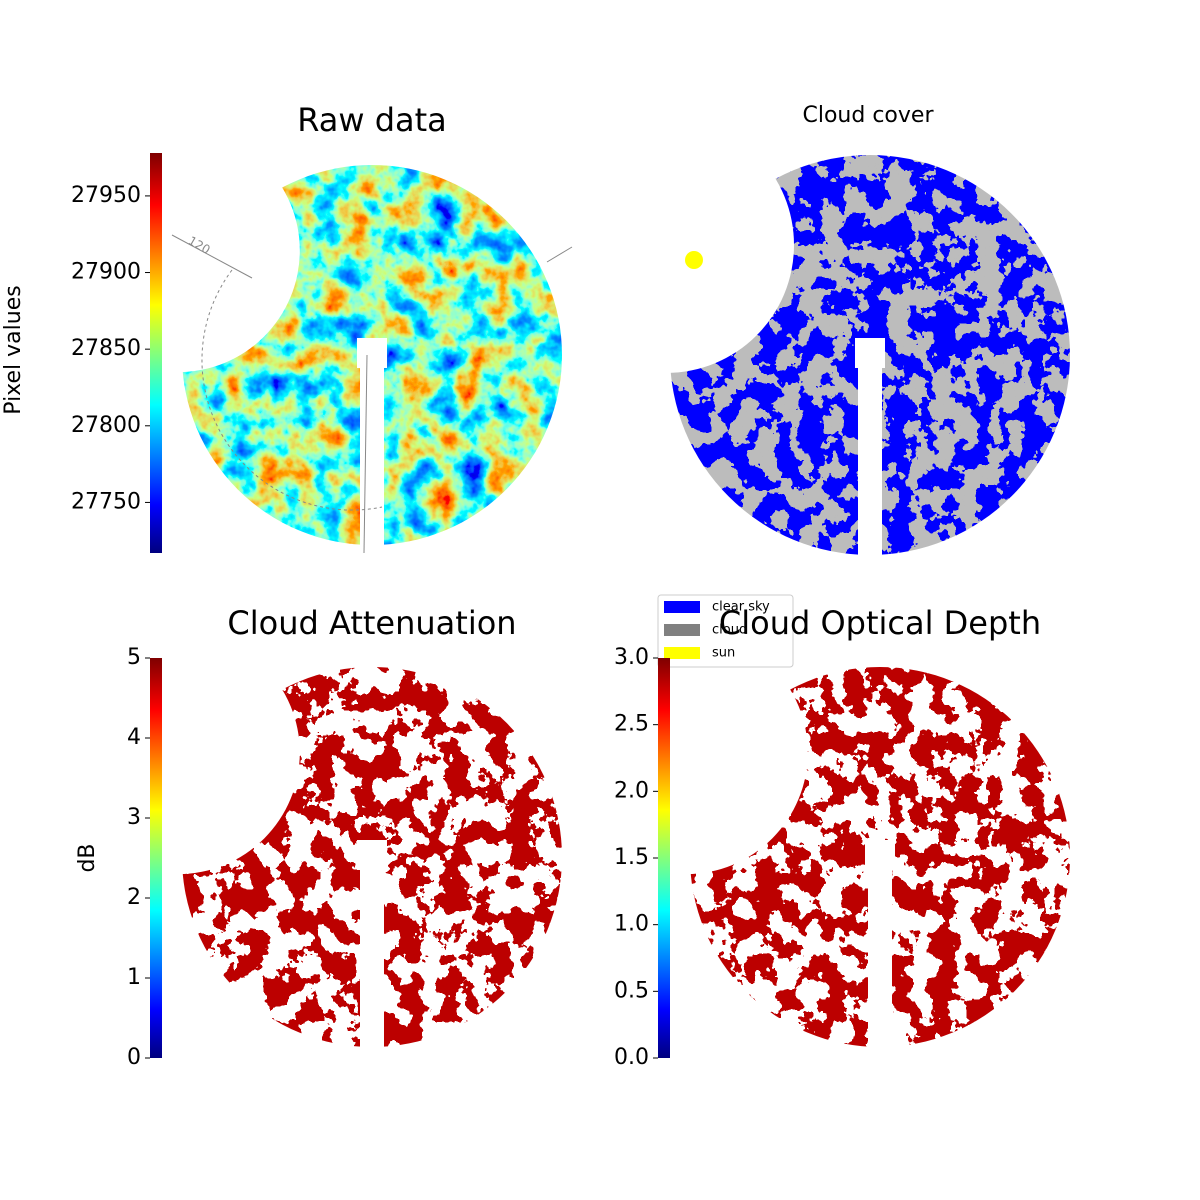 The height and width of the screenshot is (1200, 1200). Describe the element at coordinates (106, 195) in the screenshot. I see `colorbar-tick-label: 27950` at that location.